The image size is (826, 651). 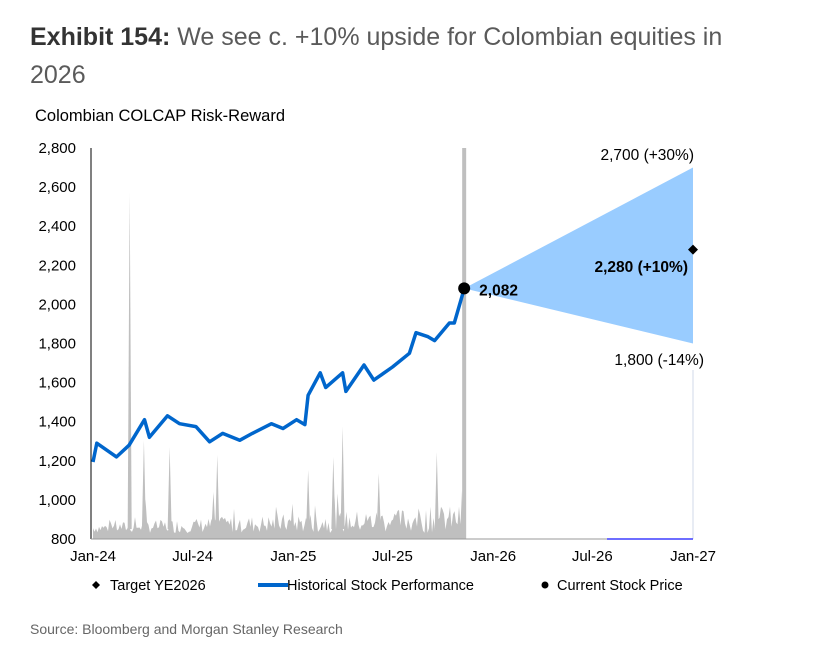 What do you see at coordinates (57, 500) in the screenshot?
I see `y-tick-label: 1,000` at bounding box center [57, 500].